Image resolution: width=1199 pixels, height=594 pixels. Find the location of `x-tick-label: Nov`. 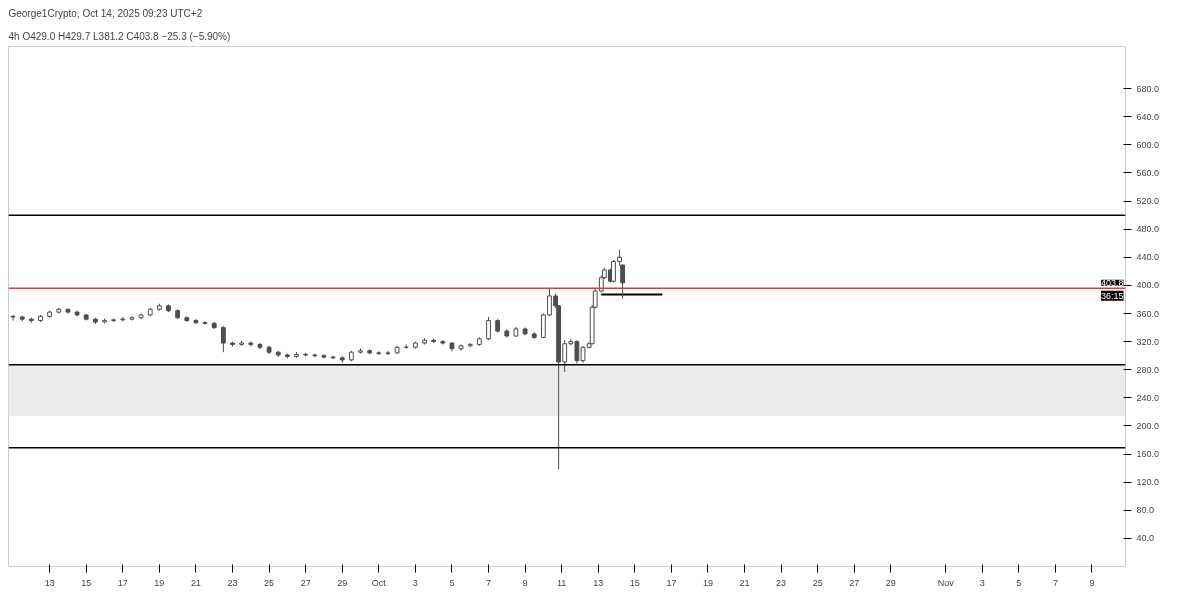

x-tick-label: Nov is located at coordinates (946, 582).